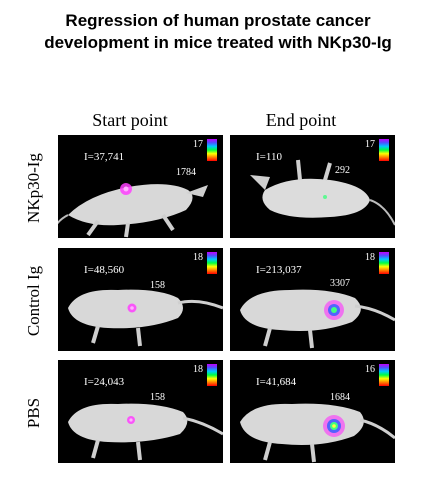 The image size is (436, 485). What do you see at coordinates (33, 300) in the screenshot?
I see `row-label-control: Control Ig` at bounding box center [33, 300].